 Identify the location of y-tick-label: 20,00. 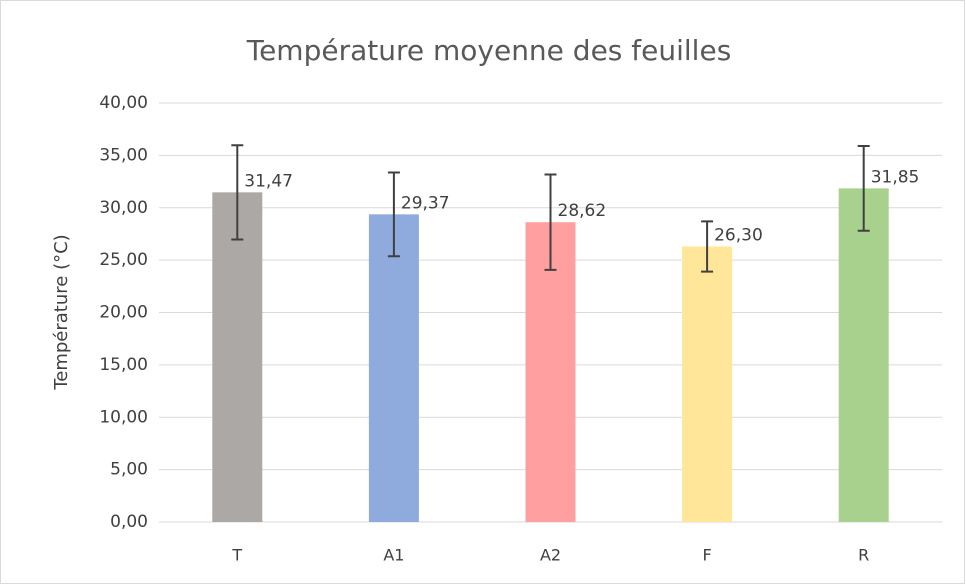
(123, 313).